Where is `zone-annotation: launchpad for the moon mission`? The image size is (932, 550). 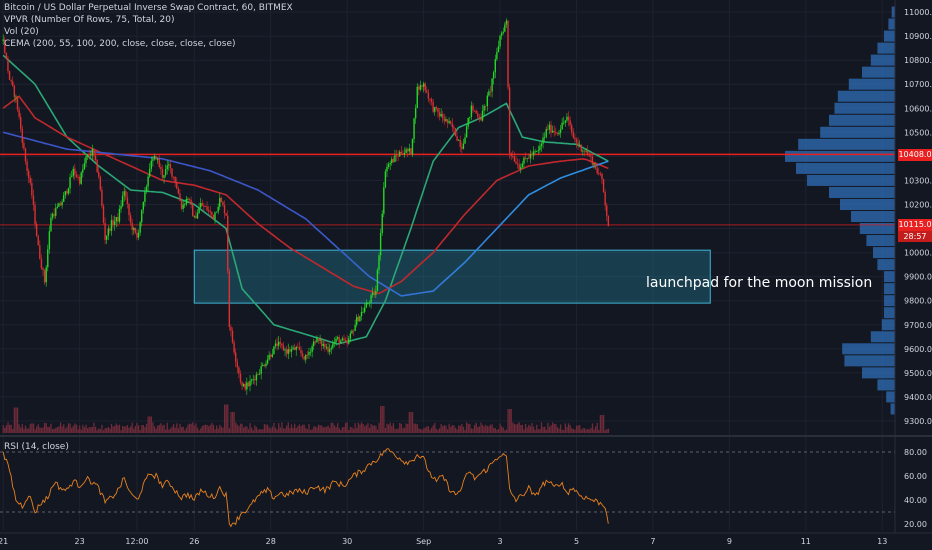
zone-annotation: launchpad for the moon mission is located at coordinates (759, 283).